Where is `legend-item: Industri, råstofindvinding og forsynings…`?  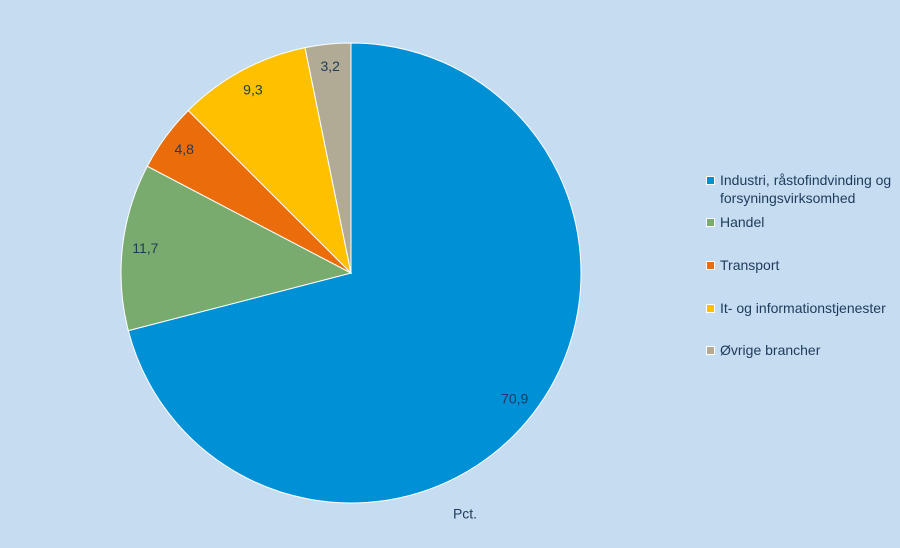
legend-item: Industri, råstofindvinding og forsynings… is located at coordinates (803, 189).